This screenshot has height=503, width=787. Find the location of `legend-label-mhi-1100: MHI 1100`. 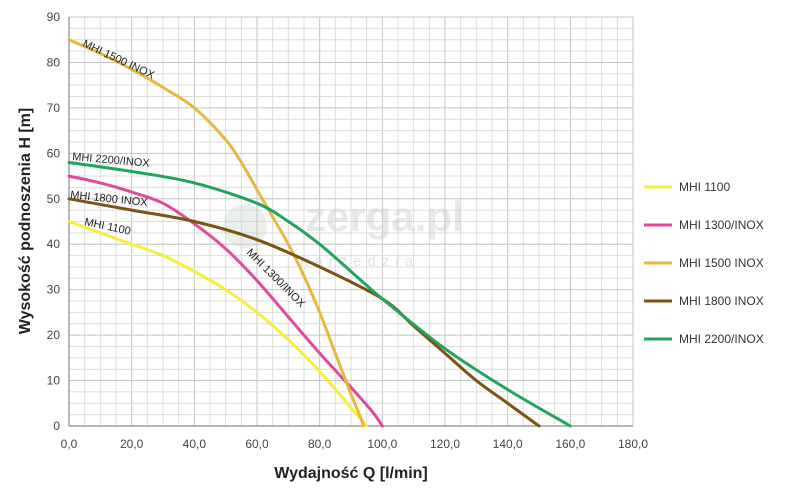

legend-label-mhi-1100: MHI 1100 is located at coordinates (704, 187).